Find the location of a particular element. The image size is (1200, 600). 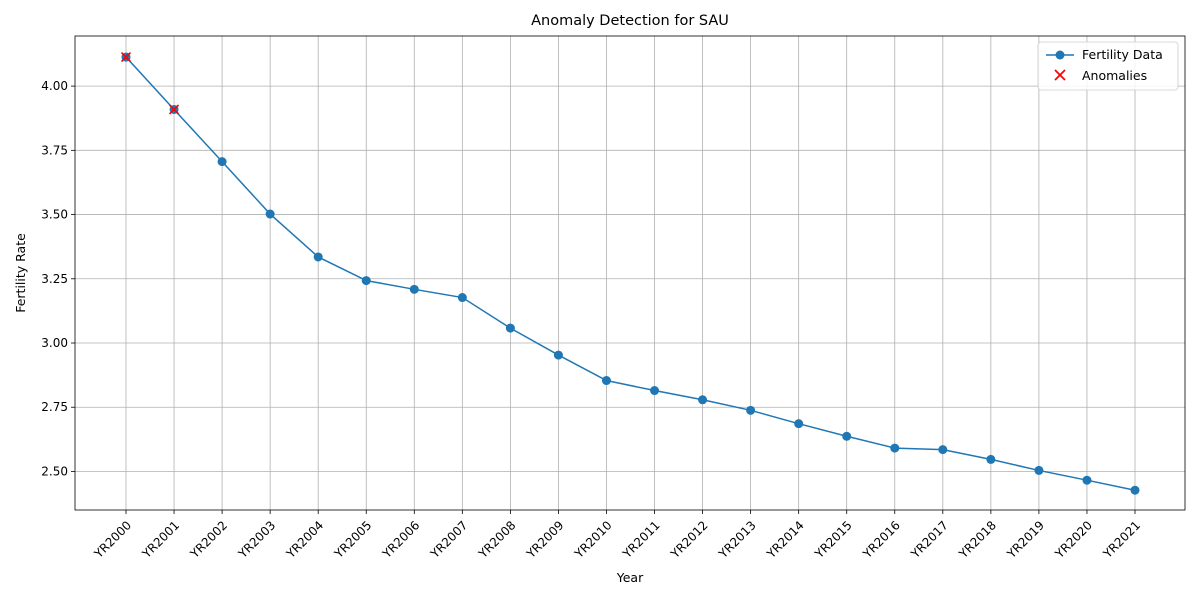

x-tick-label: YR2003 is located at coordinates (256, 539).